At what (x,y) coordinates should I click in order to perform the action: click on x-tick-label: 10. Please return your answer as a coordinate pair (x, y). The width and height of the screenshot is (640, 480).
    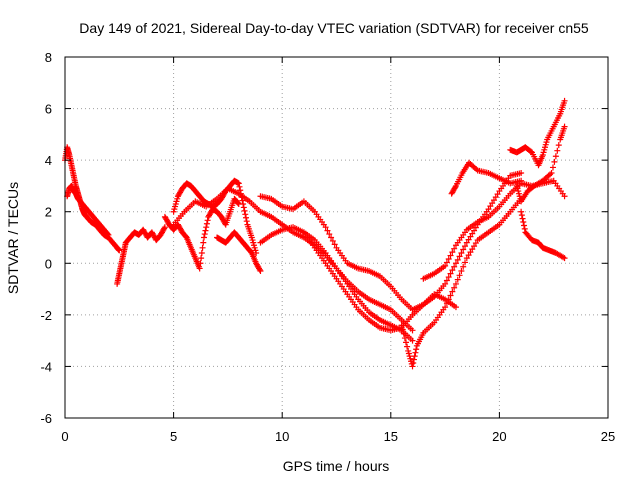
    Looking at the image, I should click on (282, 436).